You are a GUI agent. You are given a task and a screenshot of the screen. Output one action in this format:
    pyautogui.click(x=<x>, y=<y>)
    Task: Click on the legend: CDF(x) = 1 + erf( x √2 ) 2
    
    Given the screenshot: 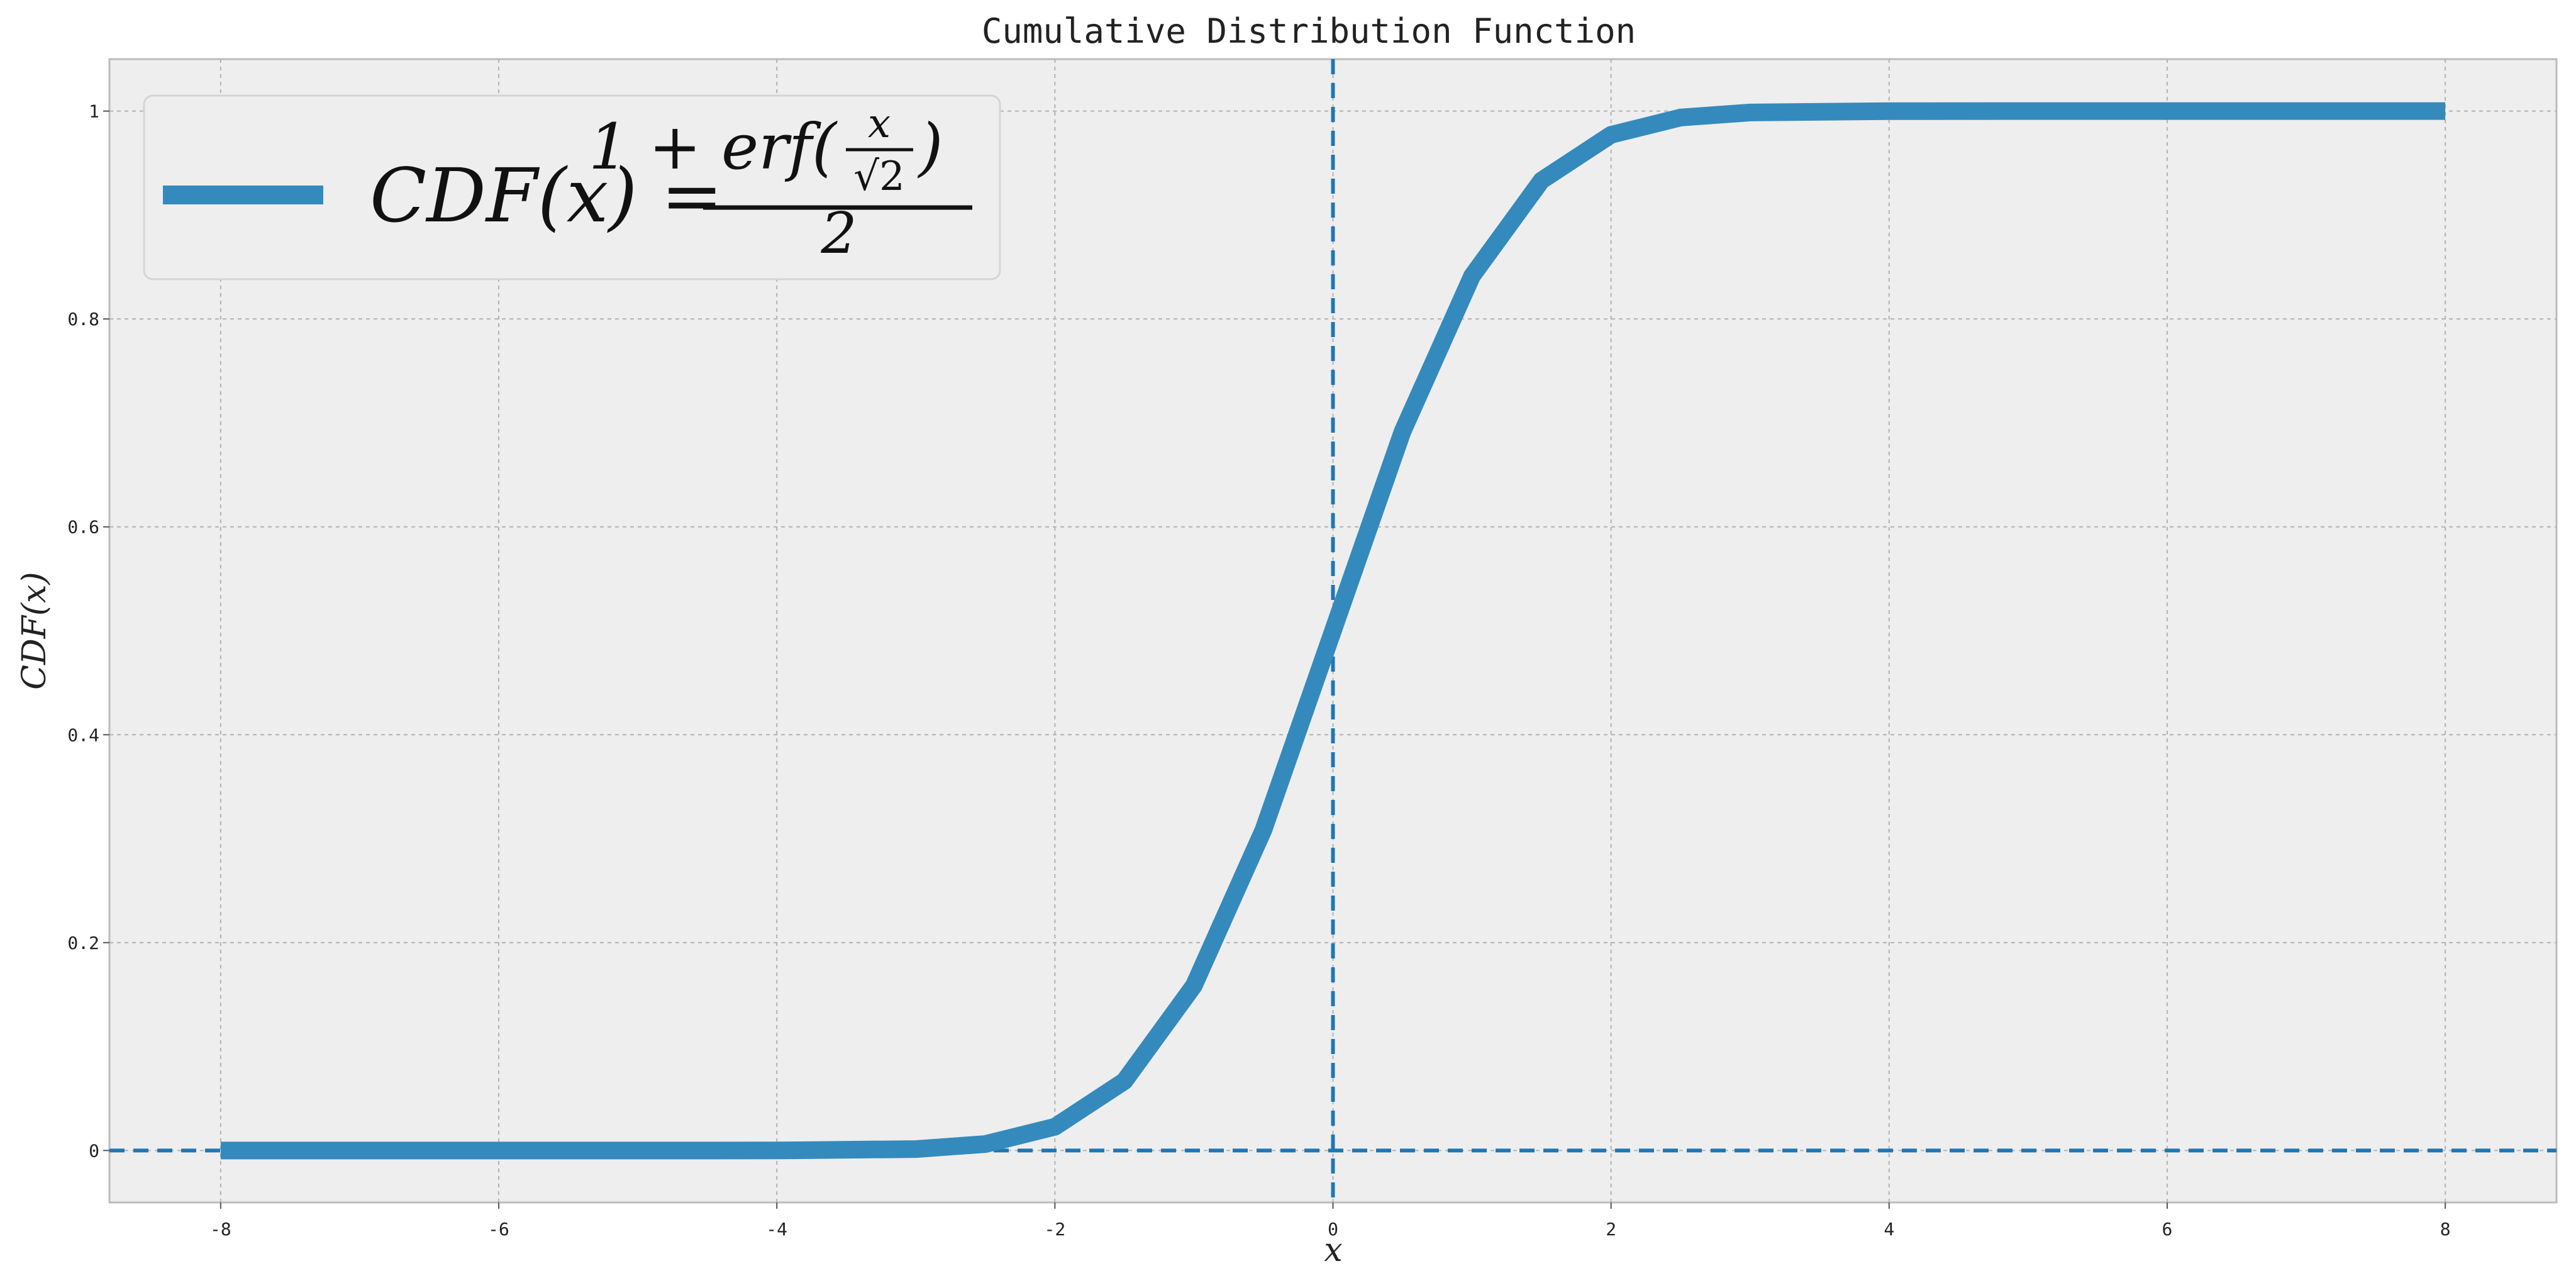 What is the action you would take?
    pyautogui.click(x=572, y=187)
    